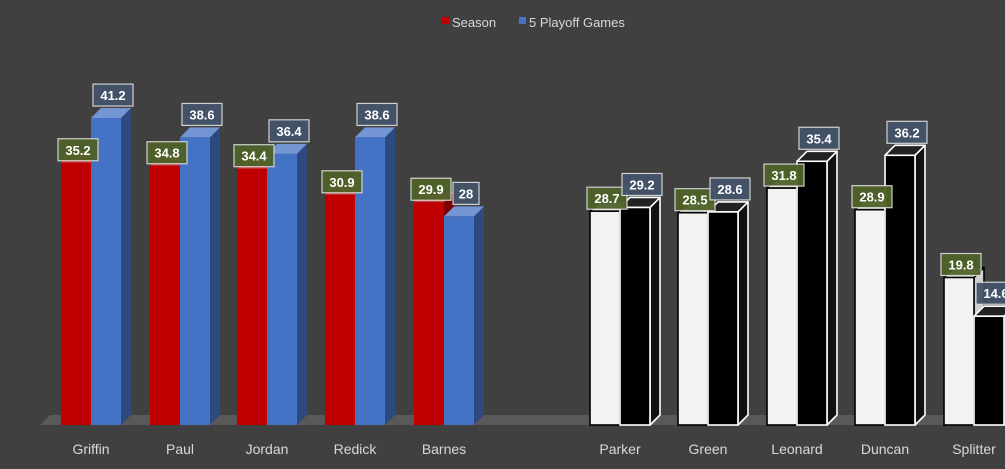 This screenshot has width=1005, height=469. What do you see at coordinates (356, 449) in the screenshot?
I see `x-tick-label-redick: Redick` at bounding box center [356, 449].